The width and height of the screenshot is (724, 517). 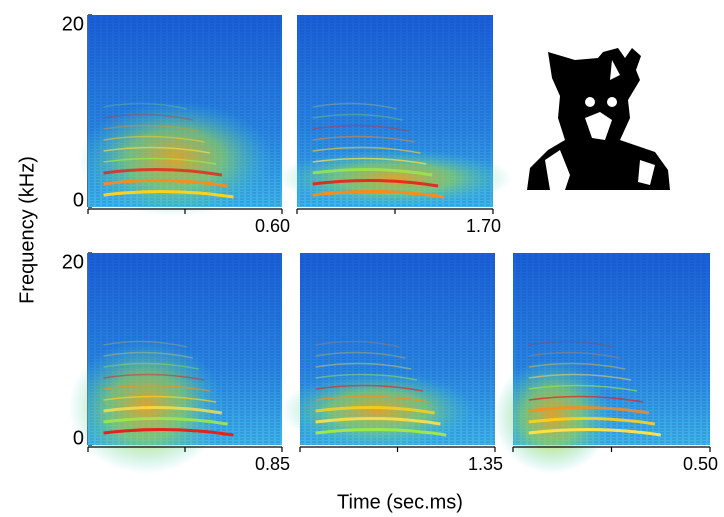 I want to click on x-tick-label: 1.35, so click(x=485, y=464).